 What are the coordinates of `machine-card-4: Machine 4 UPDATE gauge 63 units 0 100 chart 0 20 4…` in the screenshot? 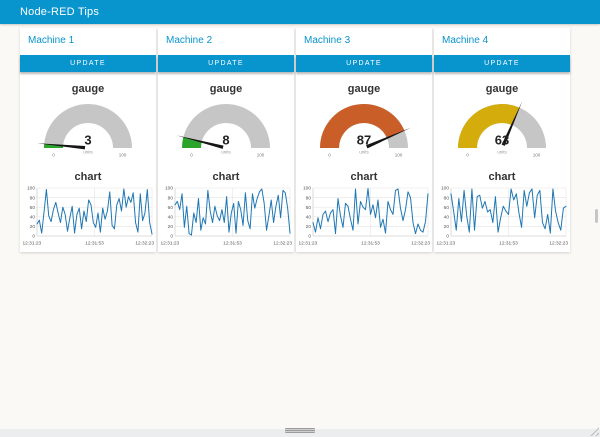 It's located at (502, 140).